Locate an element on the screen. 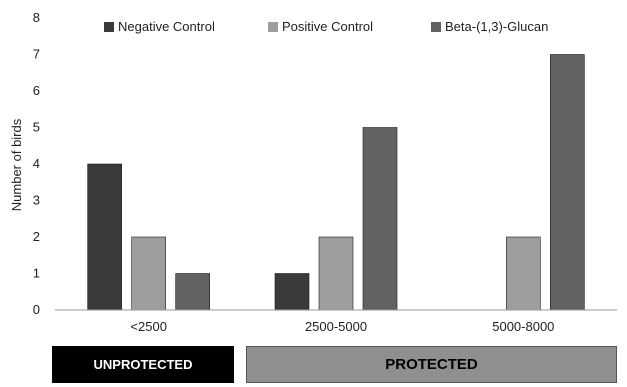 Image resolution: width=627 pixels, height=387 pixels. y-tick-label: 0 is located at coordinates (36, 309).